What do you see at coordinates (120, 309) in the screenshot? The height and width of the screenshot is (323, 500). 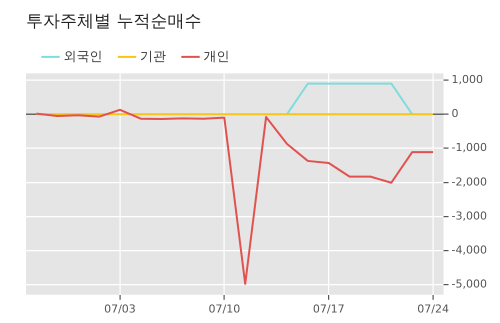 I see `x-tick-label: 07/03` at bounding box center [120, 309].